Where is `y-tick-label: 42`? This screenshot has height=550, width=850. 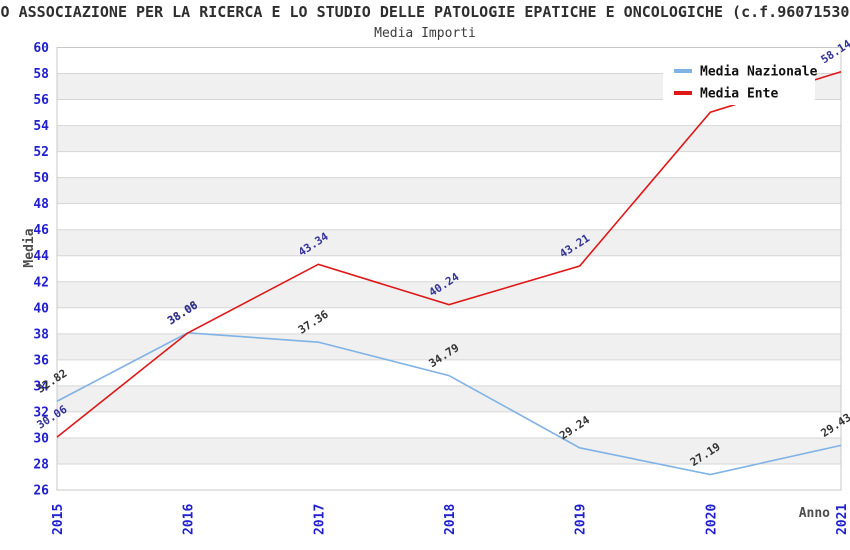 y-tick-label: 42 is located at coordinates (41, 282).